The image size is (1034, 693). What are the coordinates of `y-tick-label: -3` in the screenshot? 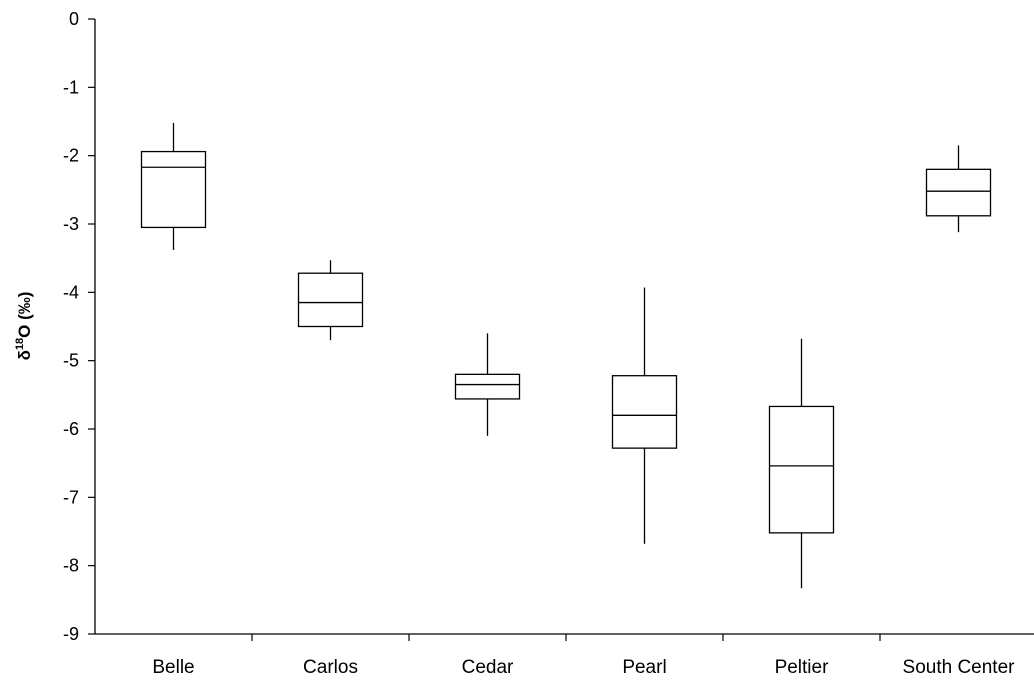 It's located at (71, 224).